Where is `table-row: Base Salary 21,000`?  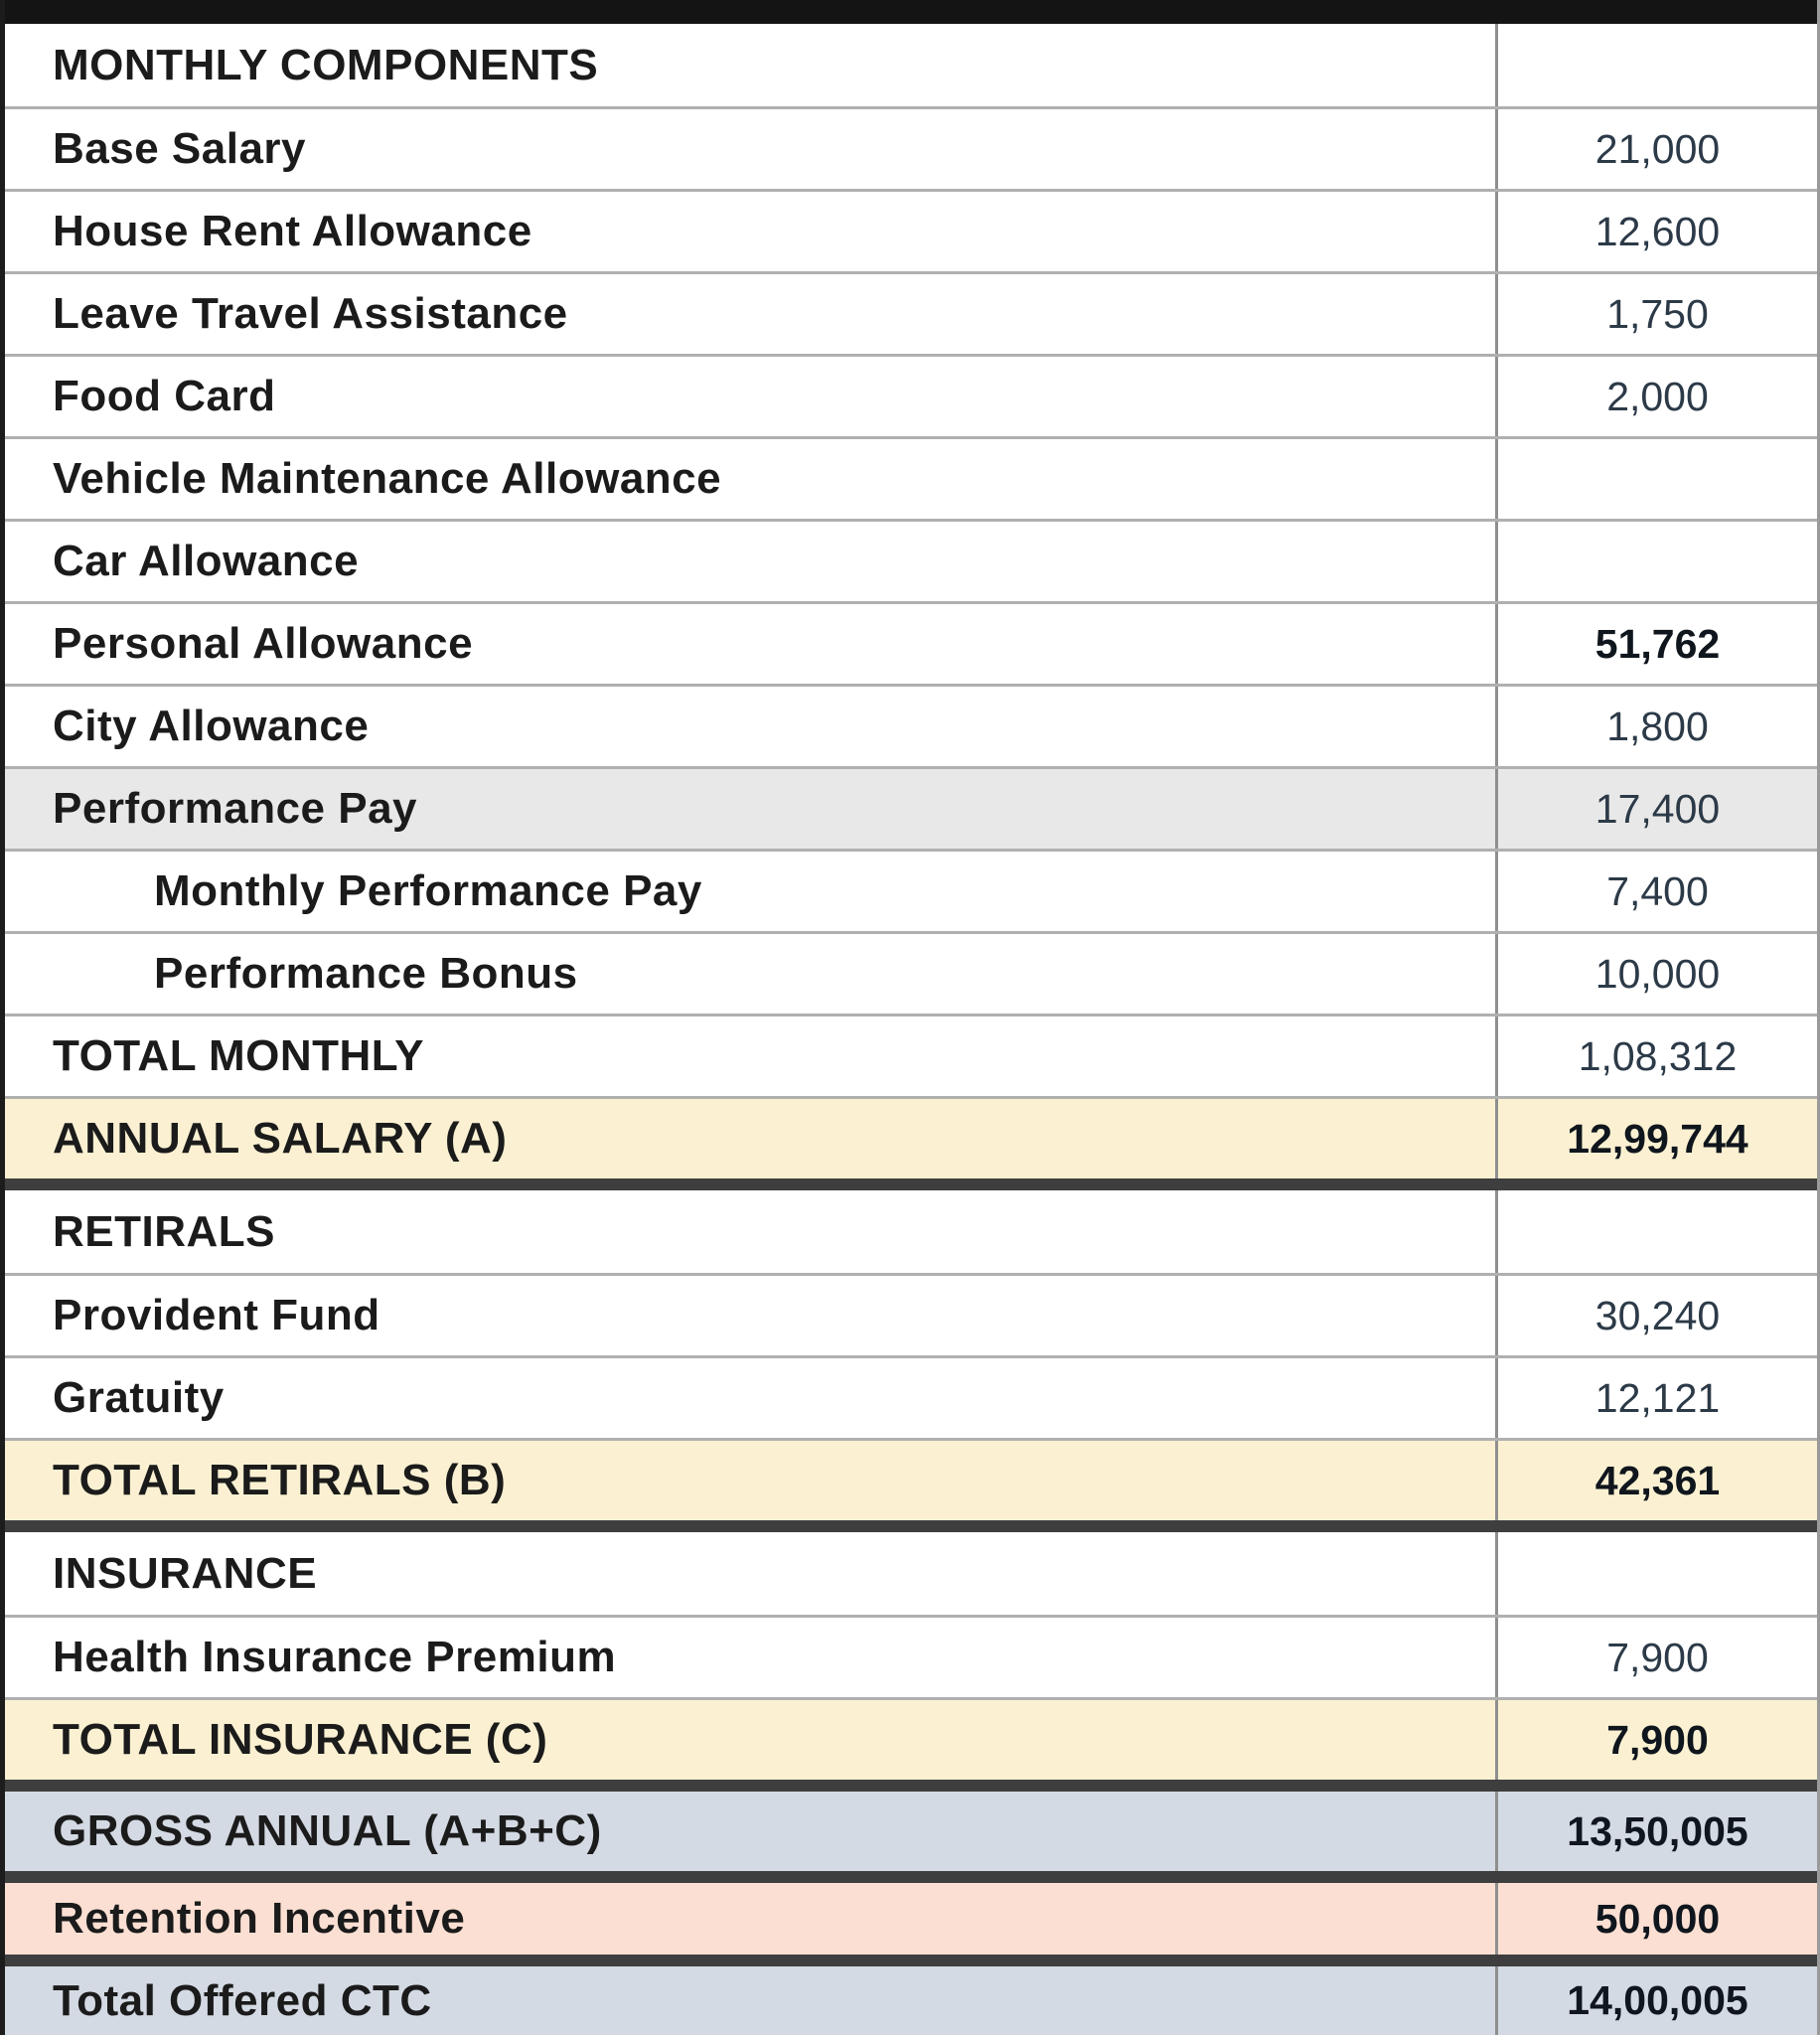
table-row: Base Salary 21,000 is located at coordinates (911, 147).